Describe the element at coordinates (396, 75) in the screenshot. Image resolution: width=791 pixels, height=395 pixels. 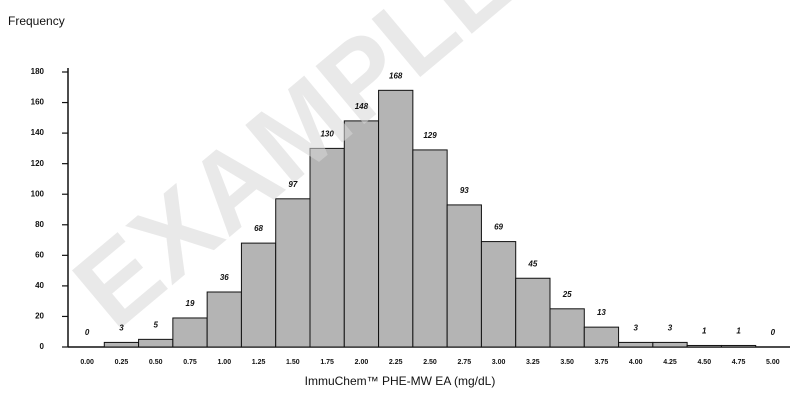
I see `data-label: 168` at that location.